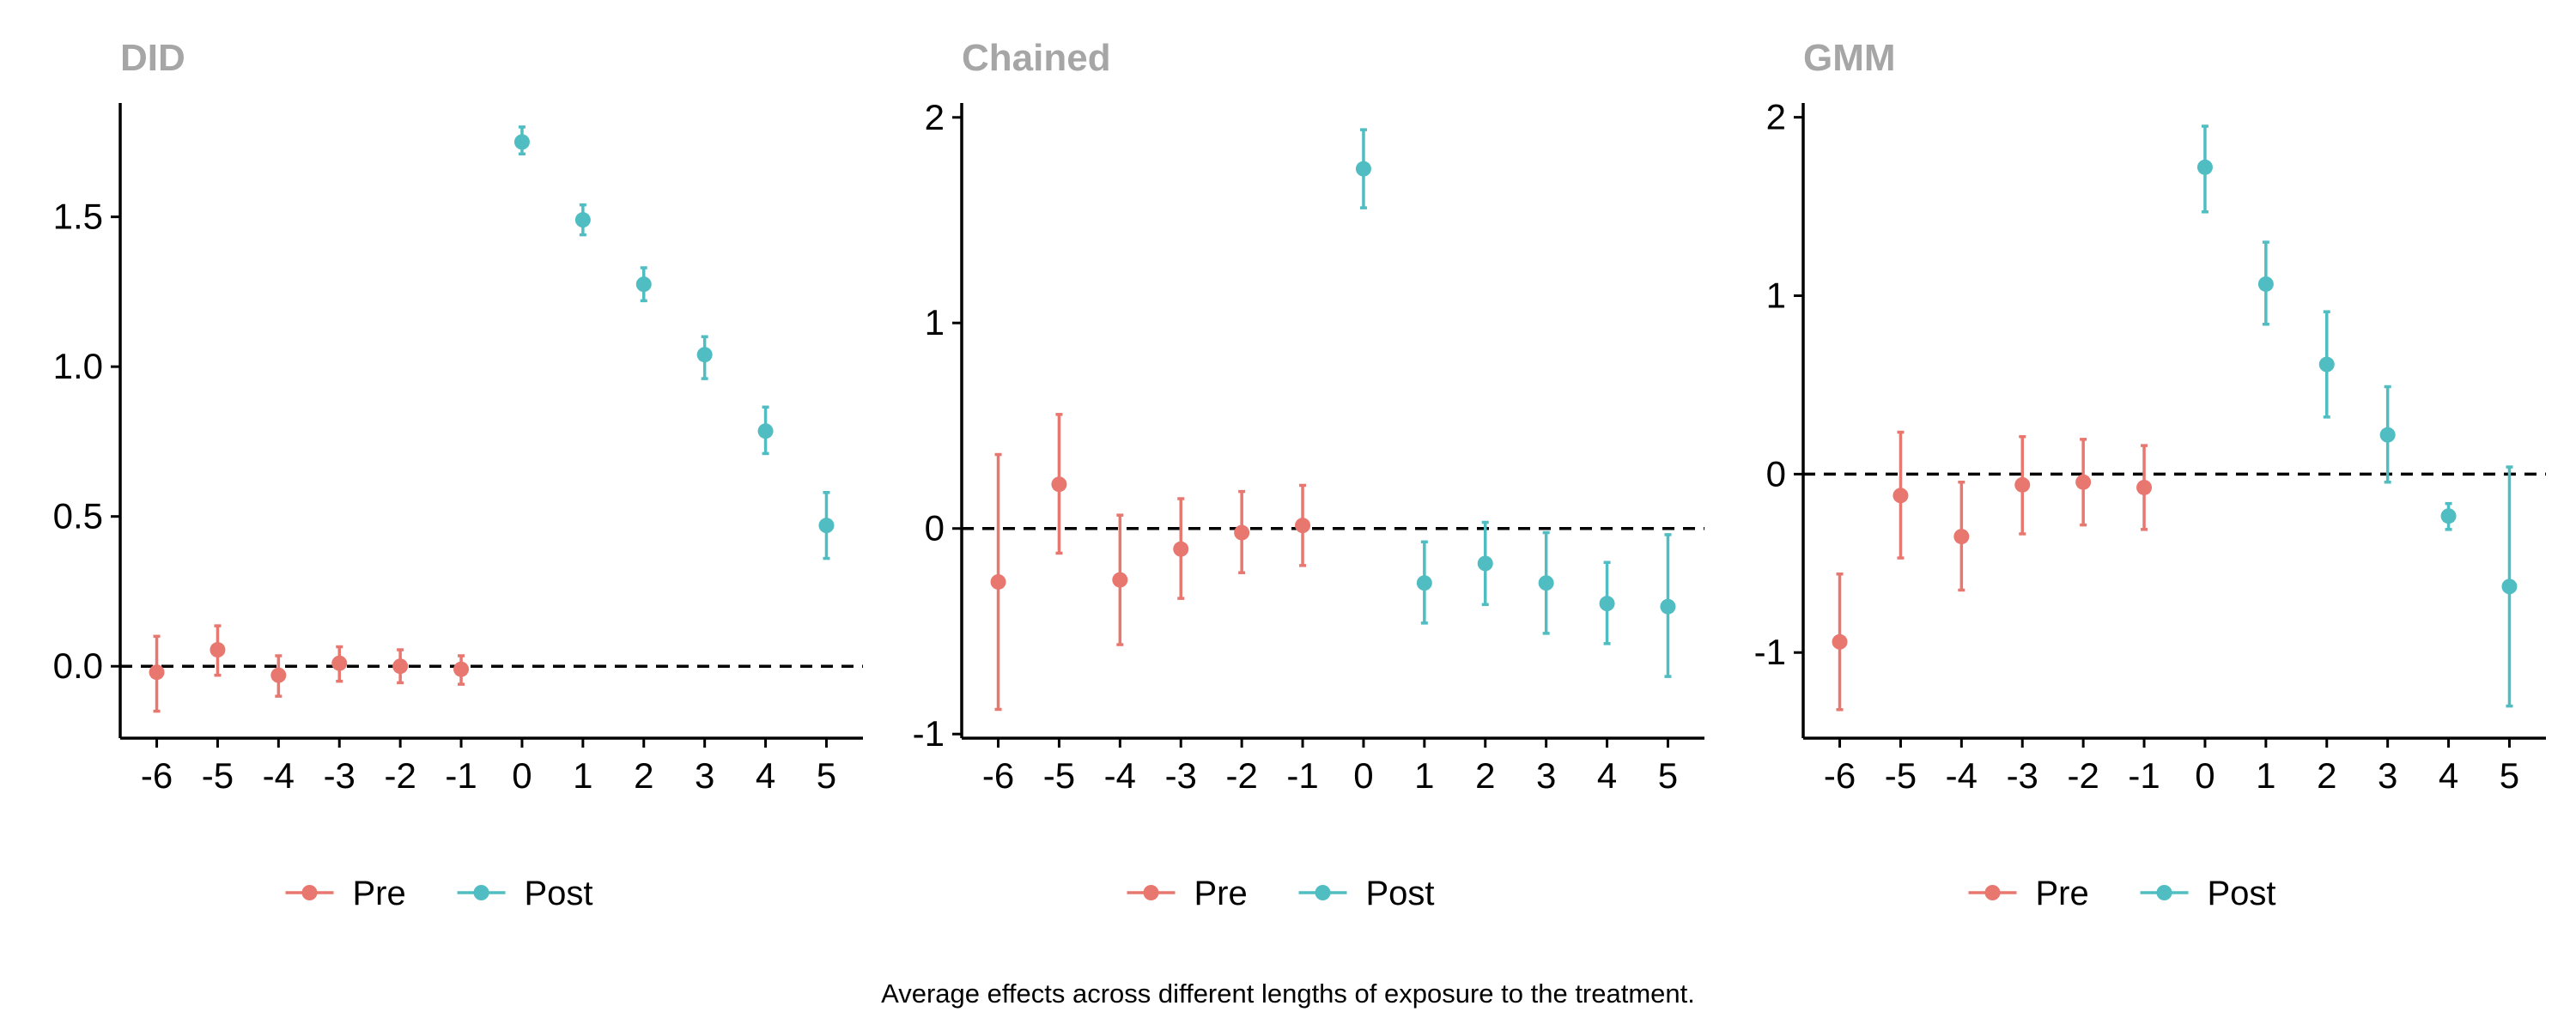 Image resolution: width=2576 pixels, height=1030 pixels. I want to click on y-tick-label: 1.0, so click(78, 366).